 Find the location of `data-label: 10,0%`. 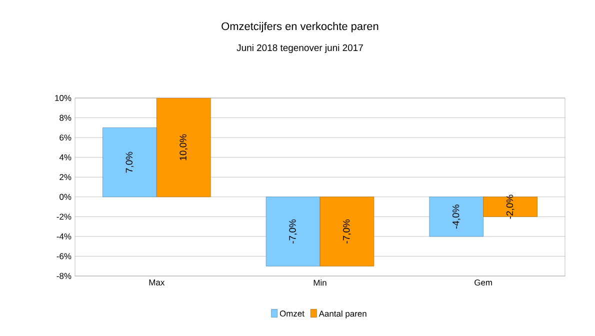

data-label: 10,0% is located at coordinates (184, 147).